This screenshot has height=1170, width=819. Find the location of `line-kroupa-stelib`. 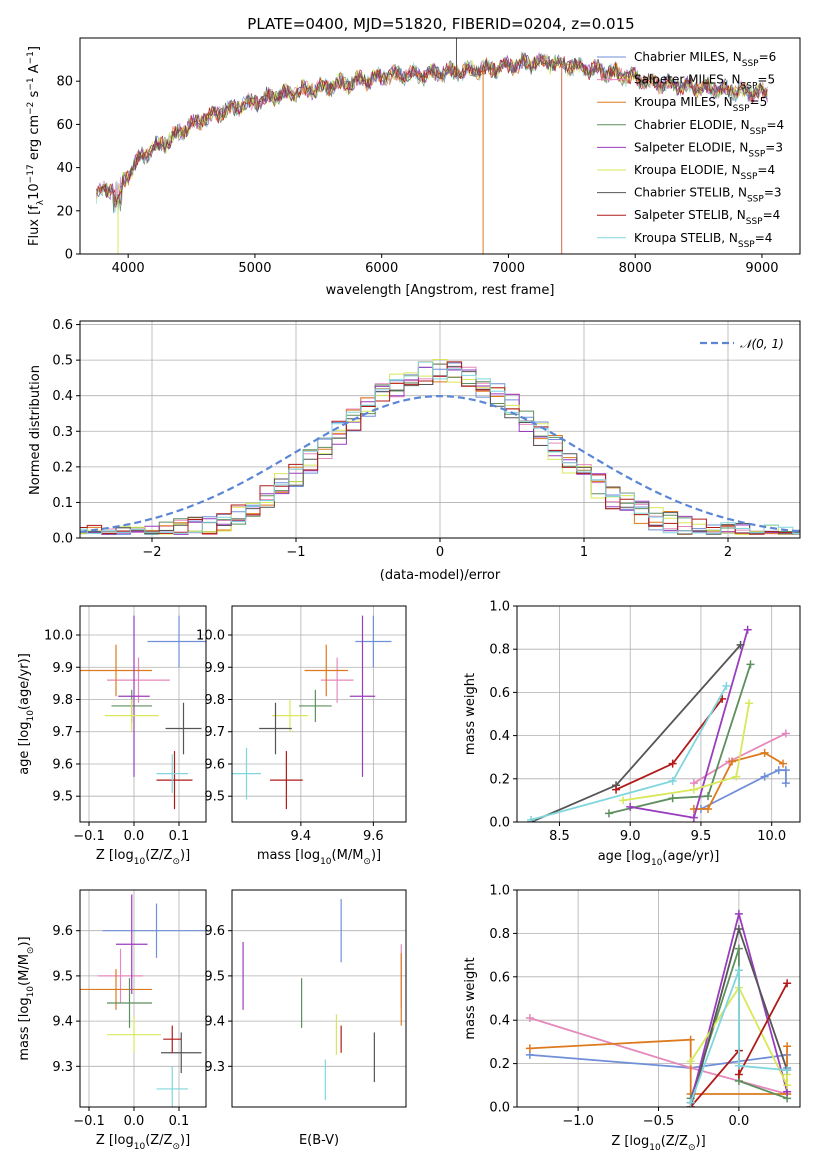

line-kroupa-stelib is located at coordinates (739, 1036).